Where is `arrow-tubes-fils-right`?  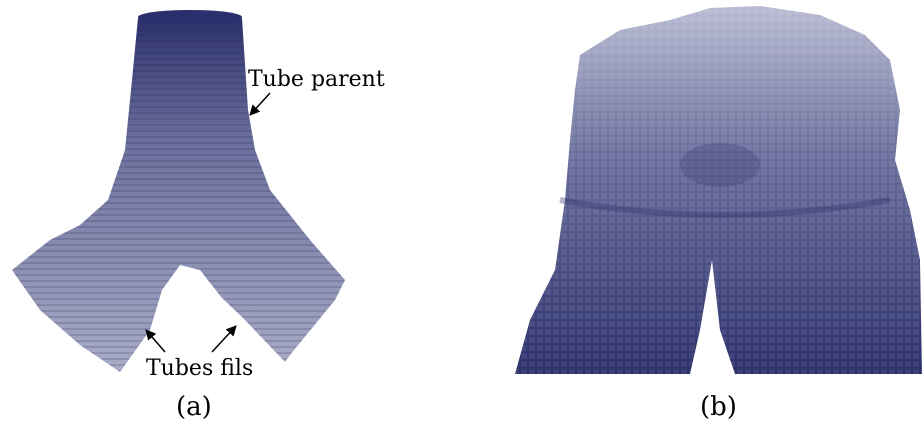
arrow-tubes-fils-right is located at coordinates (224, 339).